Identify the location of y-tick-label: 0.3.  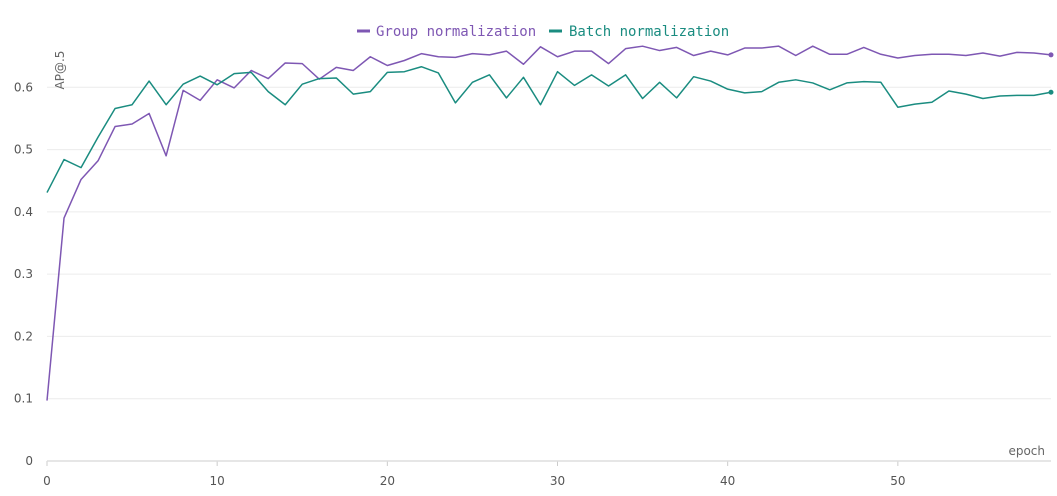
(23, 274).